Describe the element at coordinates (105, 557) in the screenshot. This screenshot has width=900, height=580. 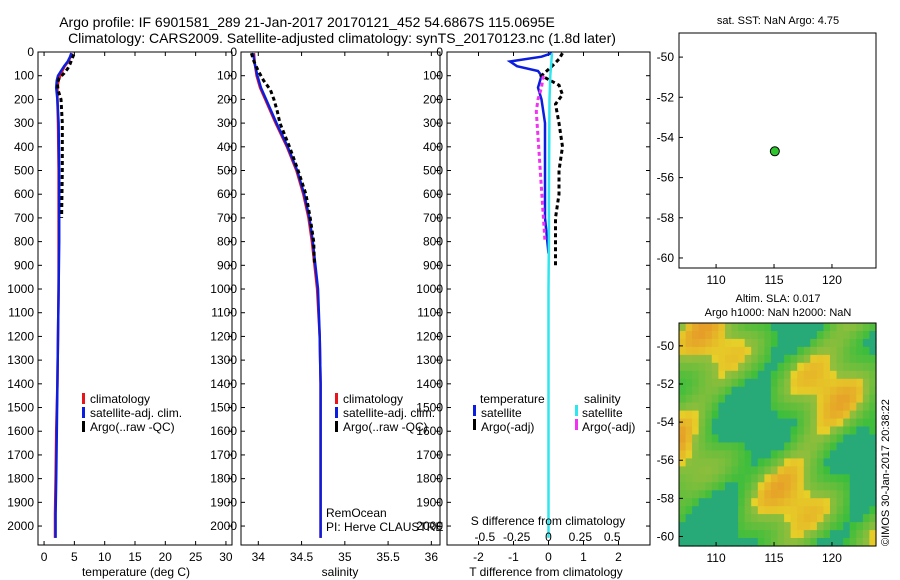
I see `x-tick-label-temperature: 10` at that location.